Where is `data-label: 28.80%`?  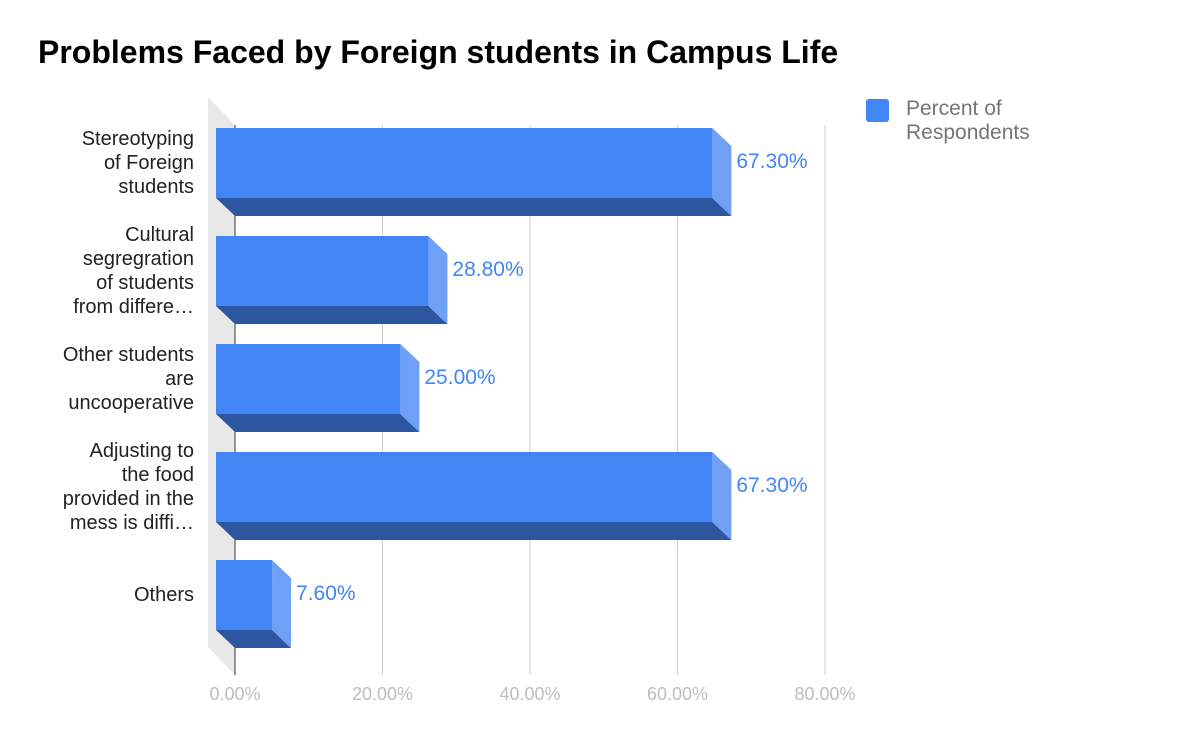 data-label: 28.80% is located at coordinates (487, 269).